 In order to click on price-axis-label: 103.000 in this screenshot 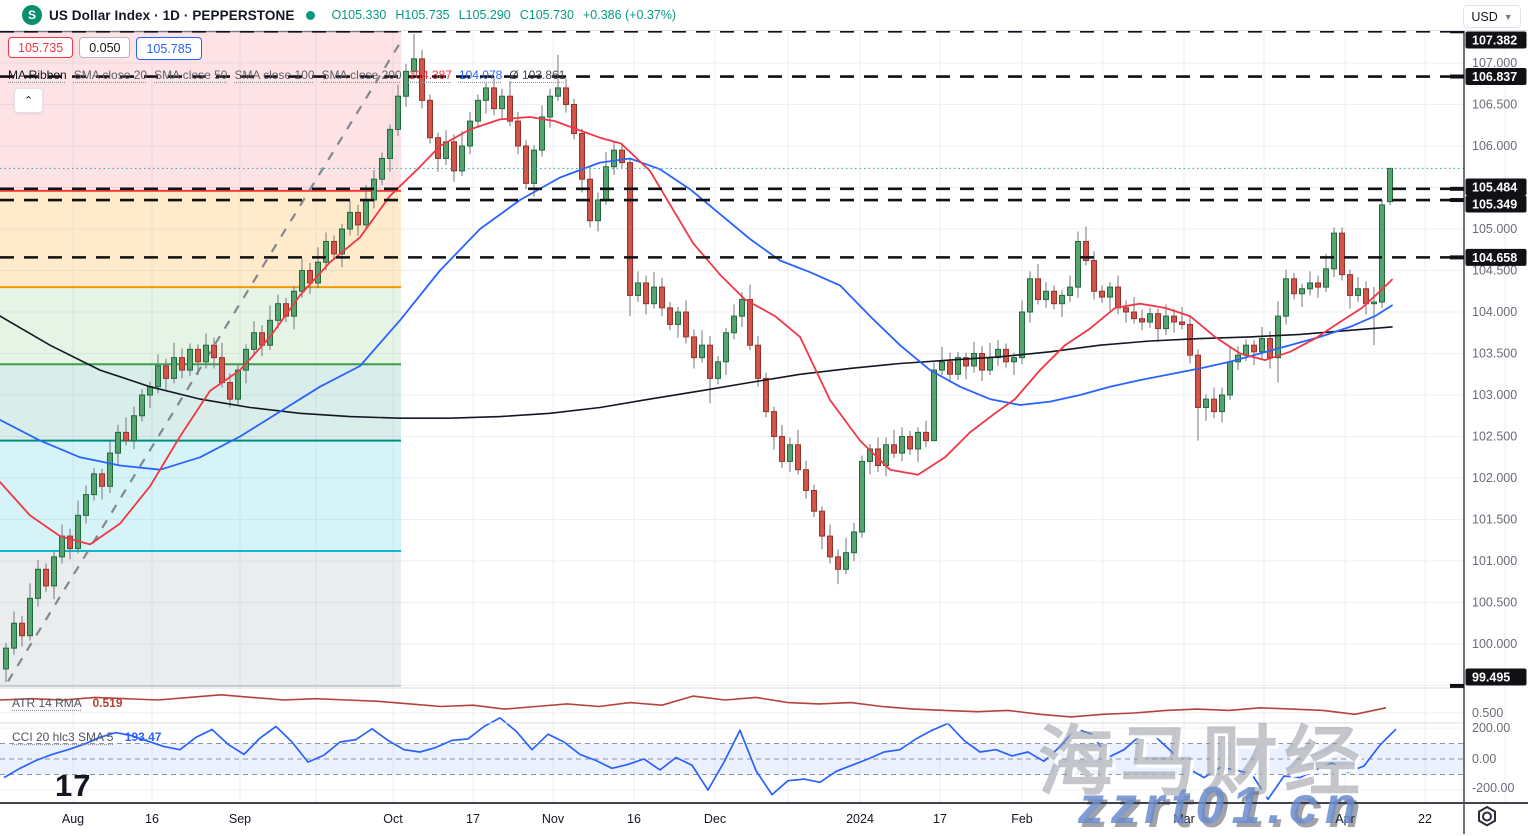, I will do `click(1494, 395)`.